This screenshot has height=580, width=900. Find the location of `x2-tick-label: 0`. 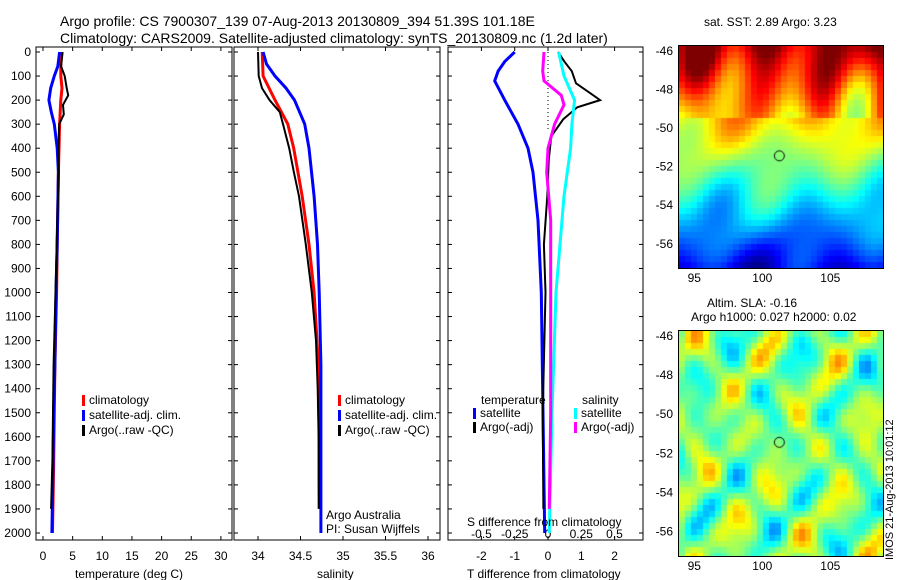

x2-tick-label: 0 is located at coordinates (548, 534).